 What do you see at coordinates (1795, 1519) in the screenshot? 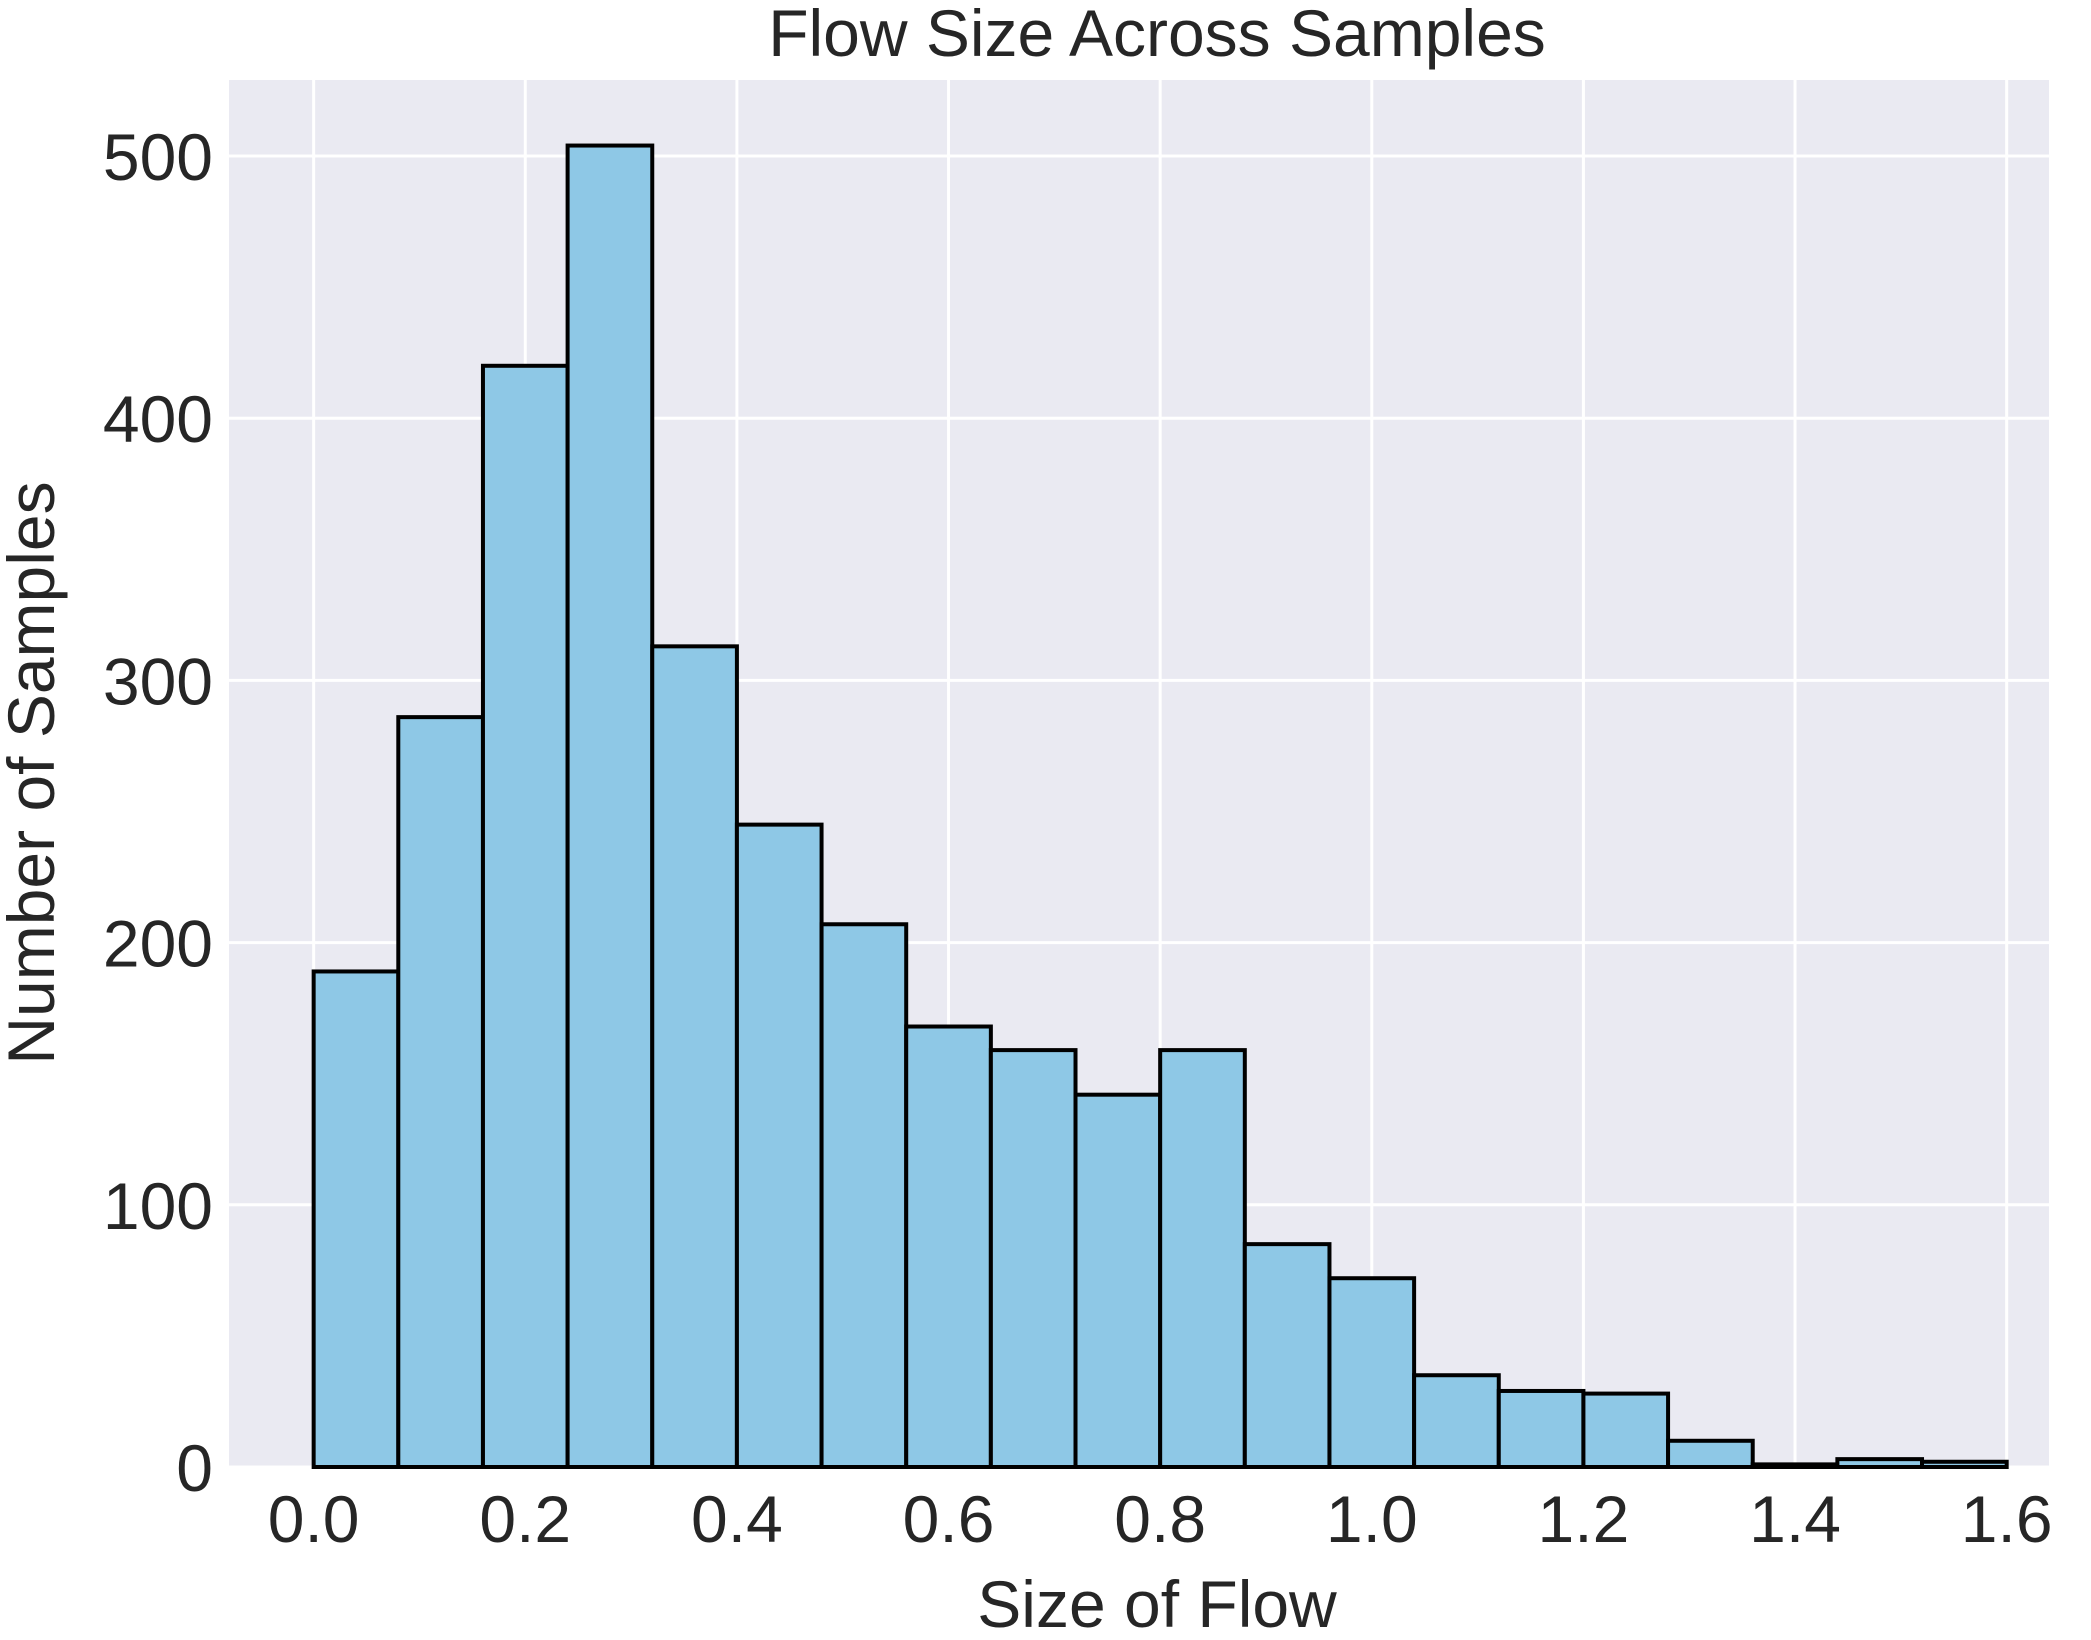
I see `x-tick-label: 1.4` at bounding box center [1795, 1519].